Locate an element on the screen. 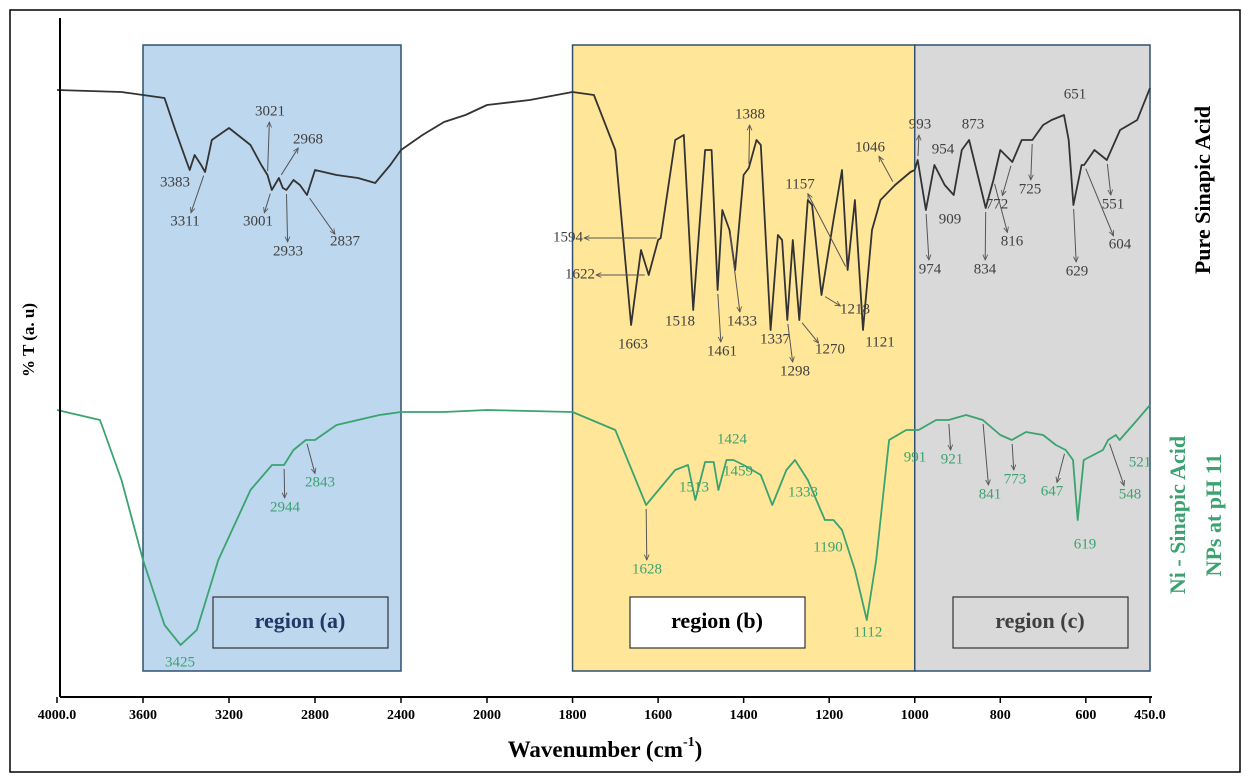  peak-label: 629 is located at coordinates (1077, 271).